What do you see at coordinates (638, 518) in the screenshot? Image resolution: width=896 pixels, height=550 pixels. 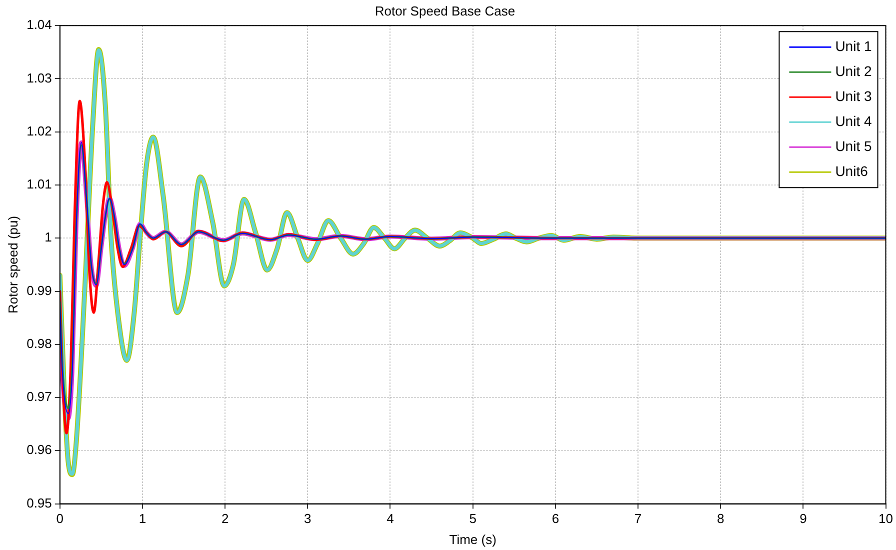 I see `x-tick-label: 7` at bounding box center [638, 518].